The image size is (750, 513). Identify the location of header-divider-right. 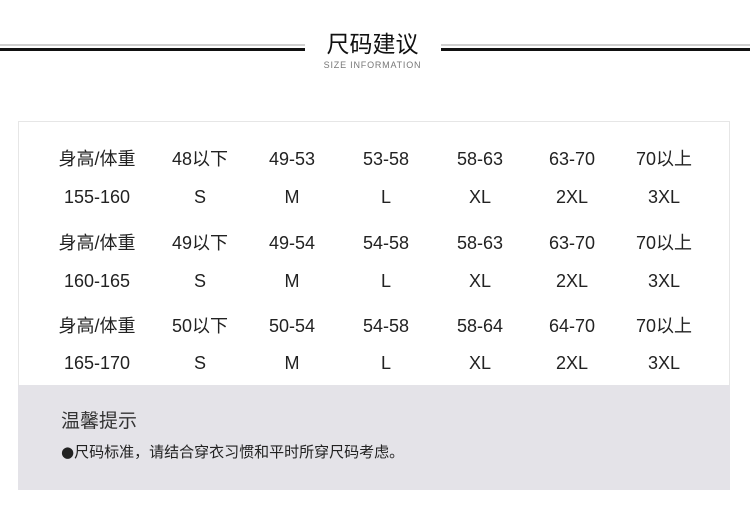
(595, 45).